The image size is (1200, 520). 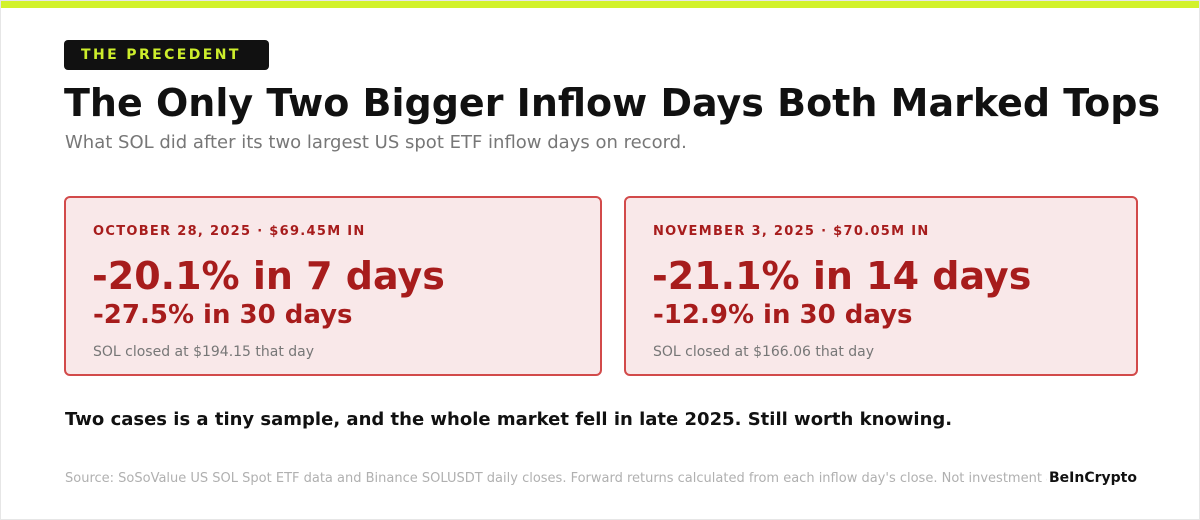 I want to click on card-secondary: -27.5% in 30 days, so click(x=223, y=315).